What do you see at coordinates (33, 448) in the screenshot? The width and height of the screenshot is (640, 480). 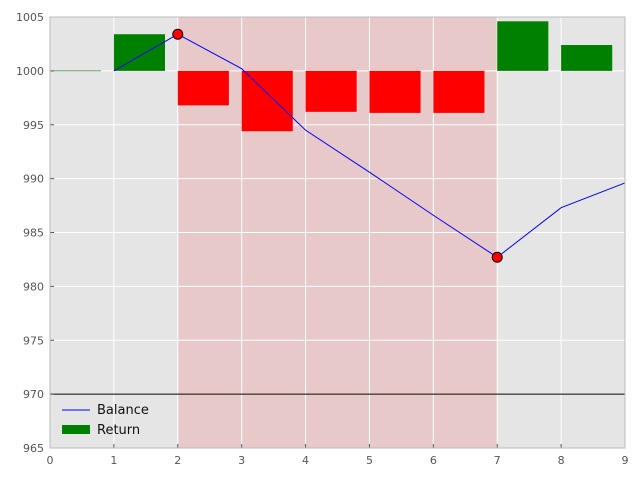 I see `y-tick-label: 965` at bounding box center [33, 448].